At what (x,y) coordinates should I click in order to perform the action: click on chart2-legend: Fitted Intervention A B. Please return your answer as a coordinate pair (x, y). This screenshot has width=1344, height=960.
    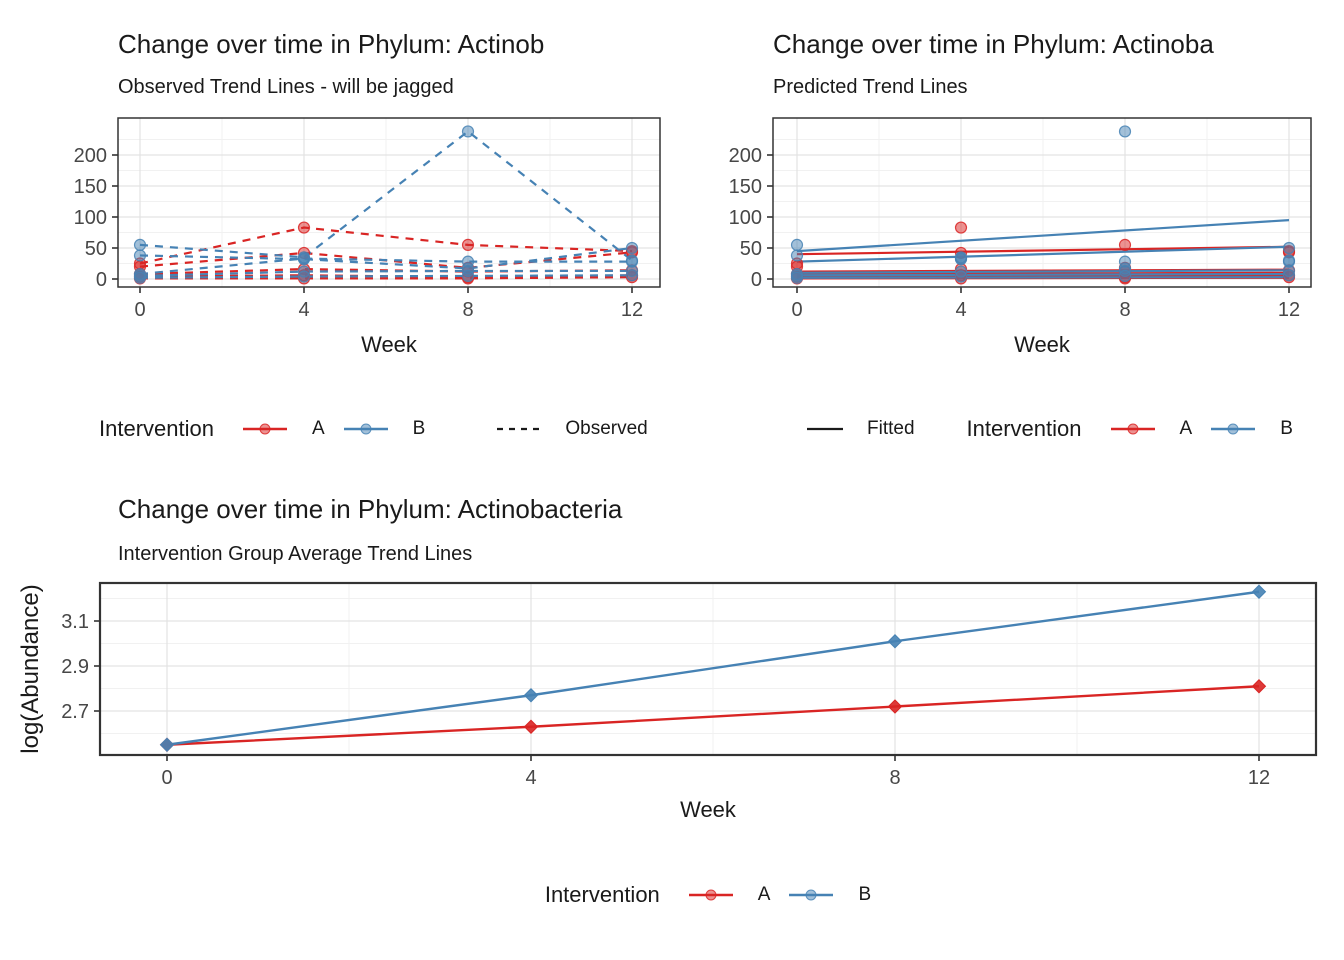
    Looking at the image, I should click on (1049, 429).